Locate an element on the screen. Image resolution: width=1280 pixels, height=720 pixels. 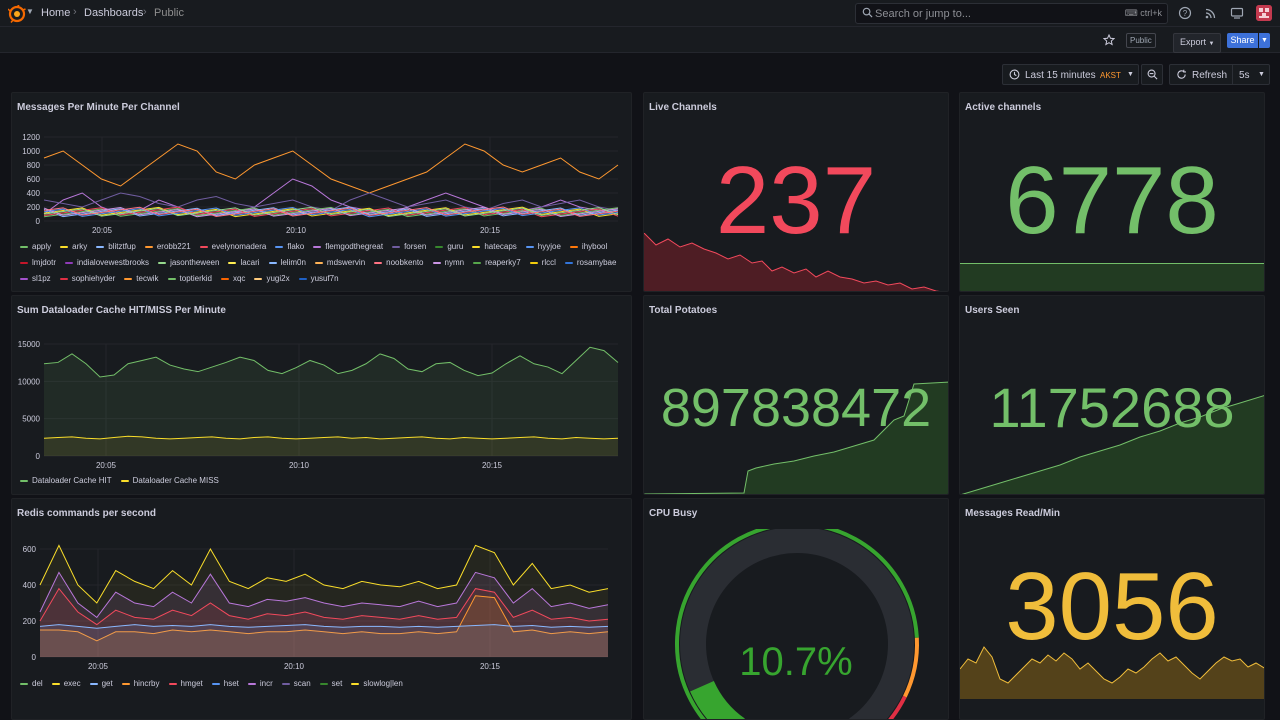
legend-item: sl1pz is located at coordinates (35, 279).